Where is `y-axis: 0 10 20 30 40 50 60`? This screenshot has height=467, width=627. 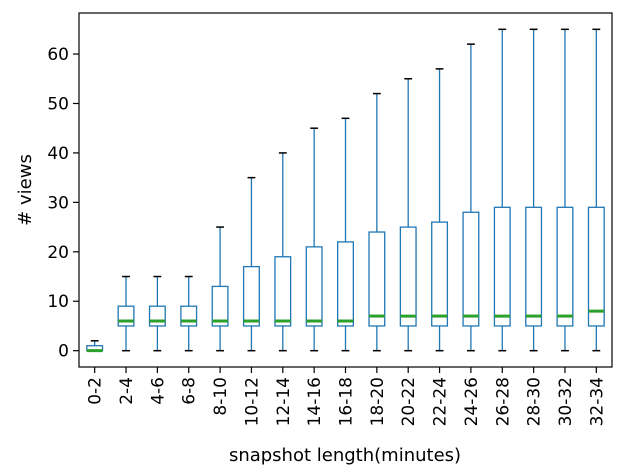
y-axis: 0 10 20 30 40 50 60 is located at coordinates (63, 203).